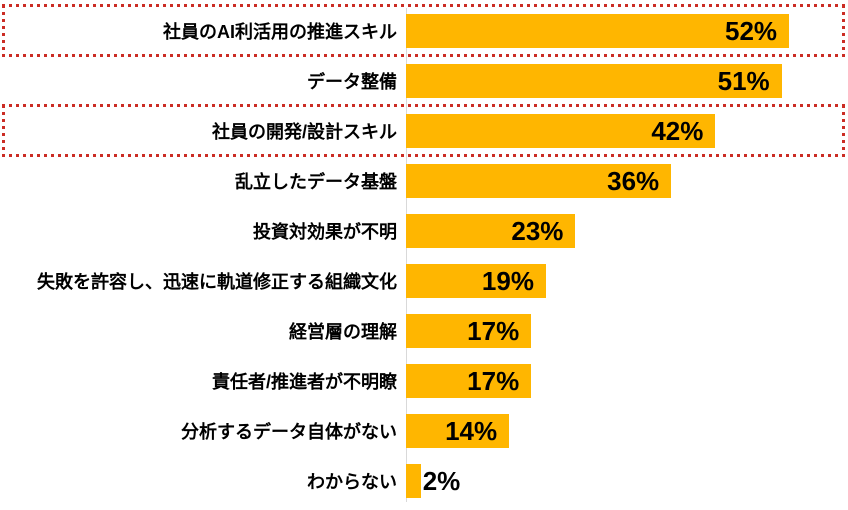 The height and width of the screenshot is (510, 848). Describe the element at coordinates (633, 181) in the screenshot. I see `value-label: 36%` at that location.